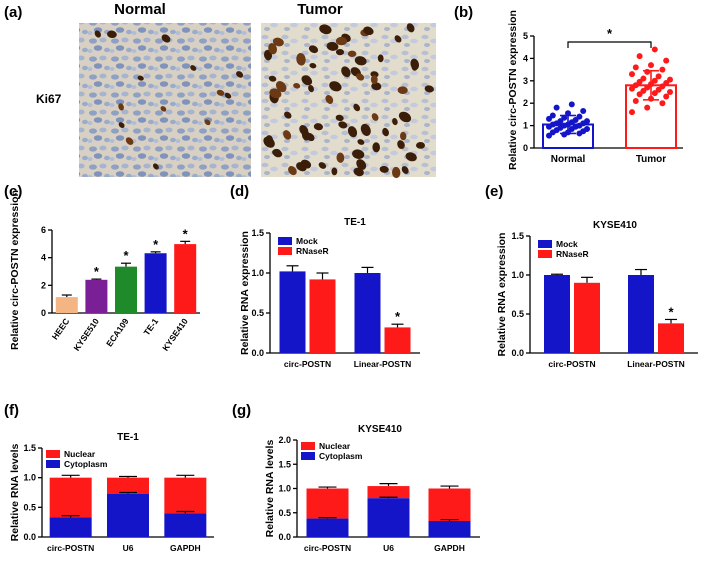  I want to click on x-category-label: HEEC, so click(61, 328).